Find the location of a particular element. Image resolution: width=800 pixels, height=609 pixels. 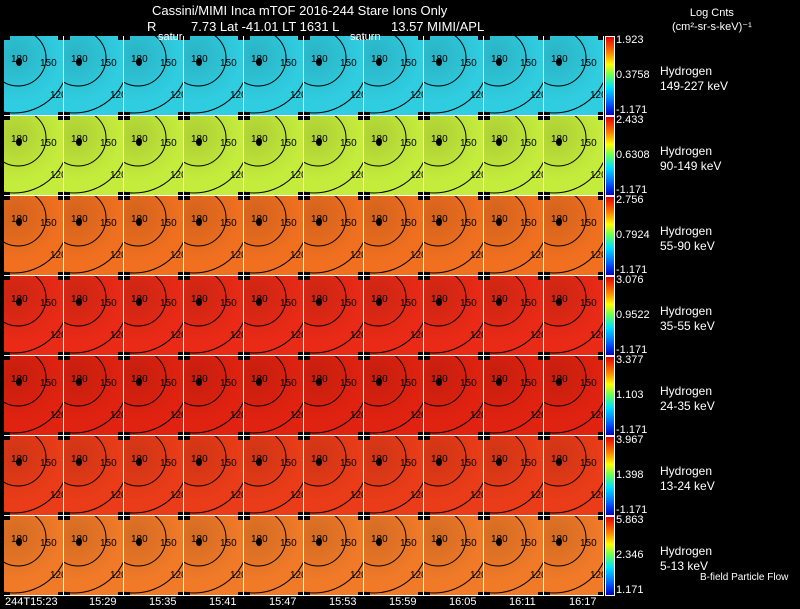

colorbar-mid-label: 1.398 is located at coordinates (630, 475).